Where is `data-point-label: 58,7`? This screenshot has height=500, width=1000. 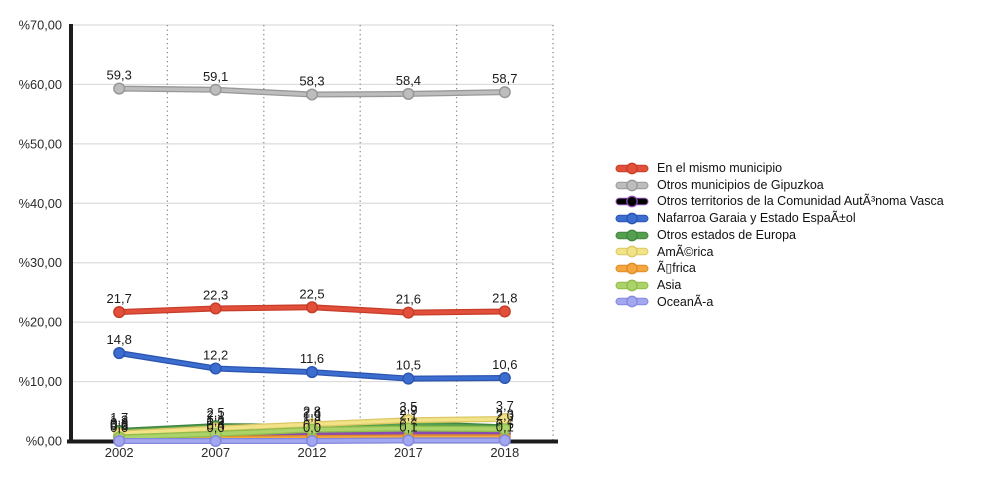 data-point-label: 58,7 is located at coordinates (504, 78).